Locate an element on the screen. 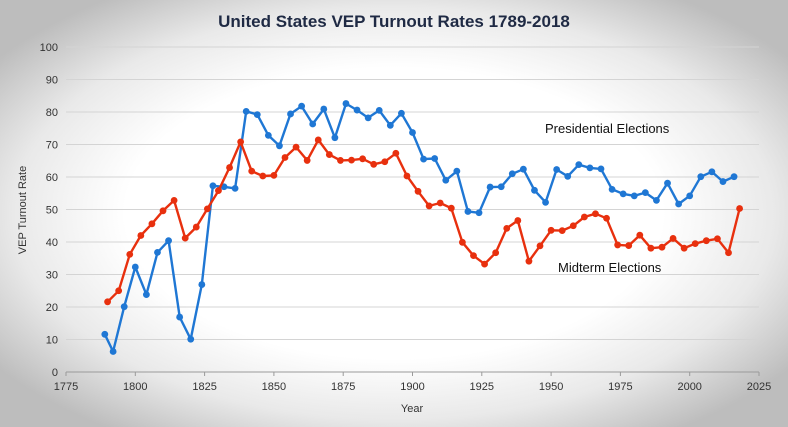 The height and width of the screenshot is (427, 788). x-tick-label: 1825 is located at coordinates (204, 387).